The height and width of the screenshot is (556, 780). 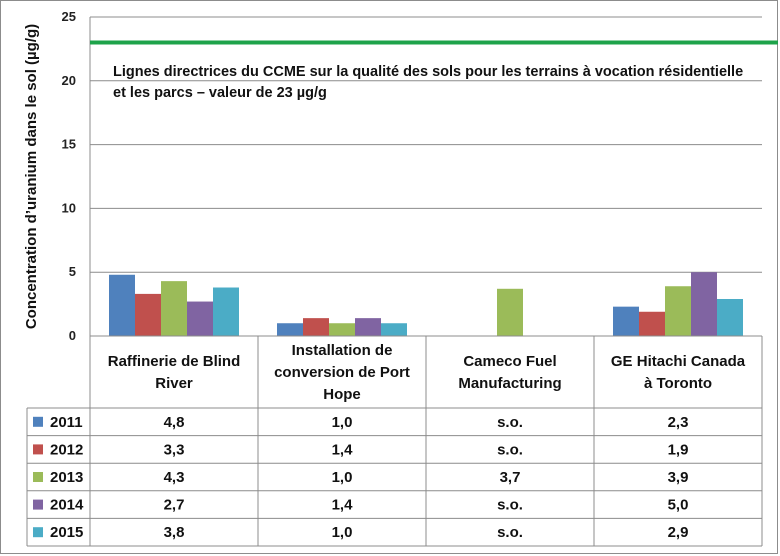 What do you see at coordinates (66, 532) in the screenshot?
I see `legend-label: 2015` at bounding box center [66, 532].